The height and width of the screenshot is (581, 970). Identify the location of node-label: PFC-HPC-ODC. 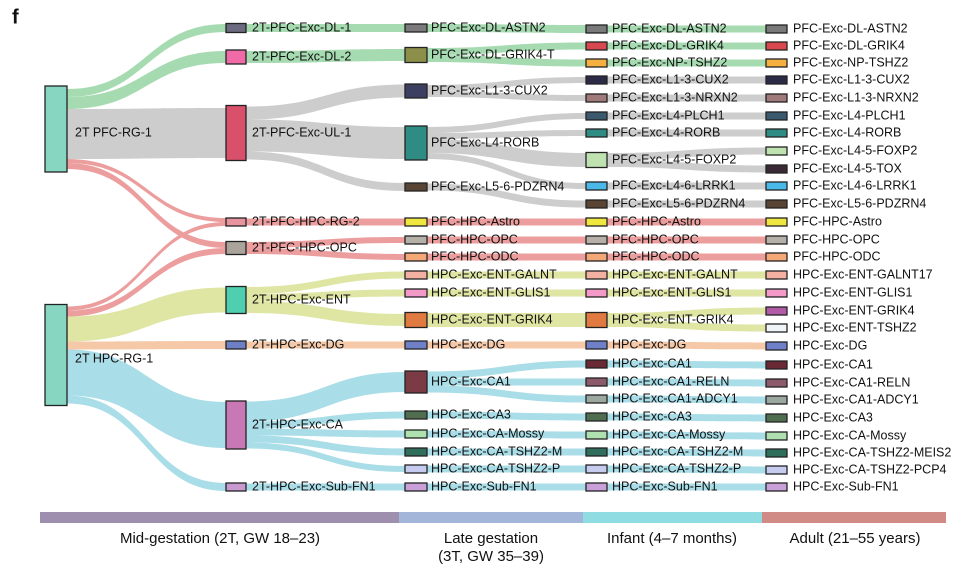
(475, 256).